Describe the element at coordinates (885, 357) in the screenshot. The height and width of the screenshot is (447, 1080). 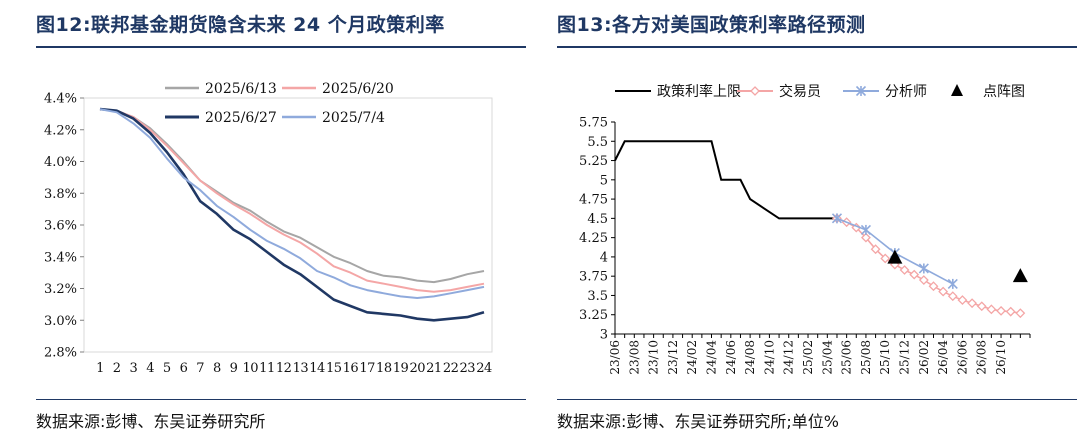
I see `x-tick-label: 25/10` at that location.